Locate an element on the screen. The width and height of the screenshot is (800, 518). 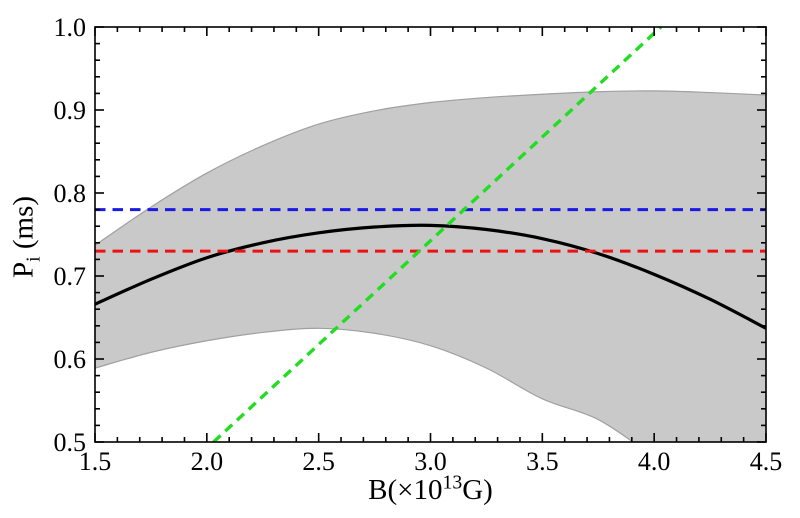
y-axis-label: Pi (ms) is located at coordinates (26, 237).